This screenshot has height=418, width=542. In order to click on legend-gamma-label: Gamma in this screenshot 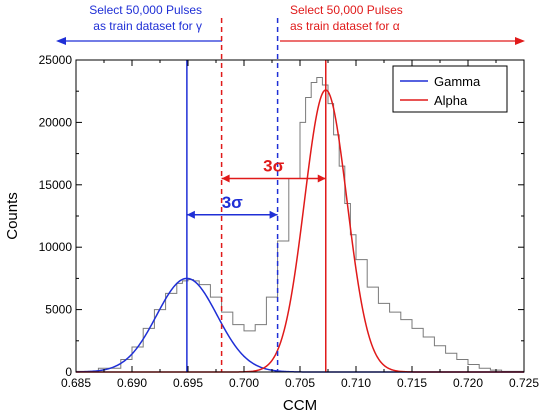, I will do `click(457, 81)`.